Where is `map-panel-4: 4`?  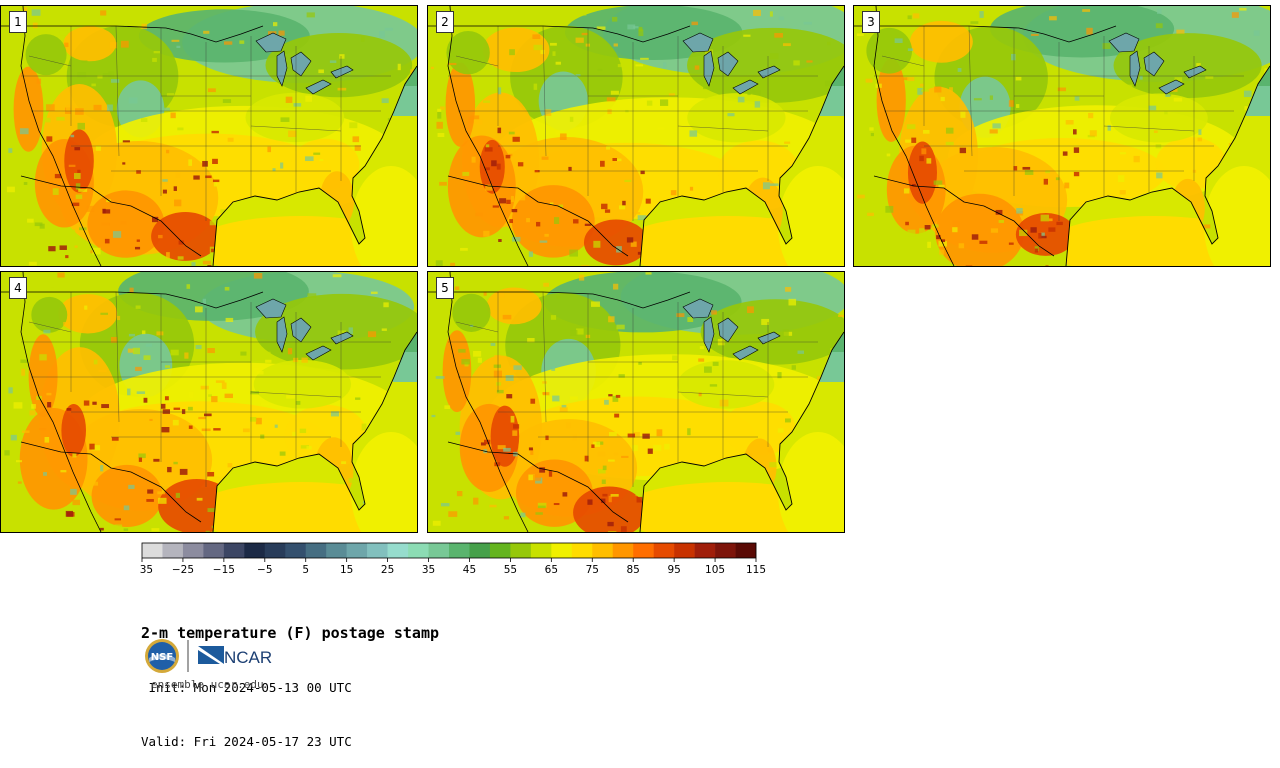 map-panel-4: 4 is located at coordinates (209, 402).